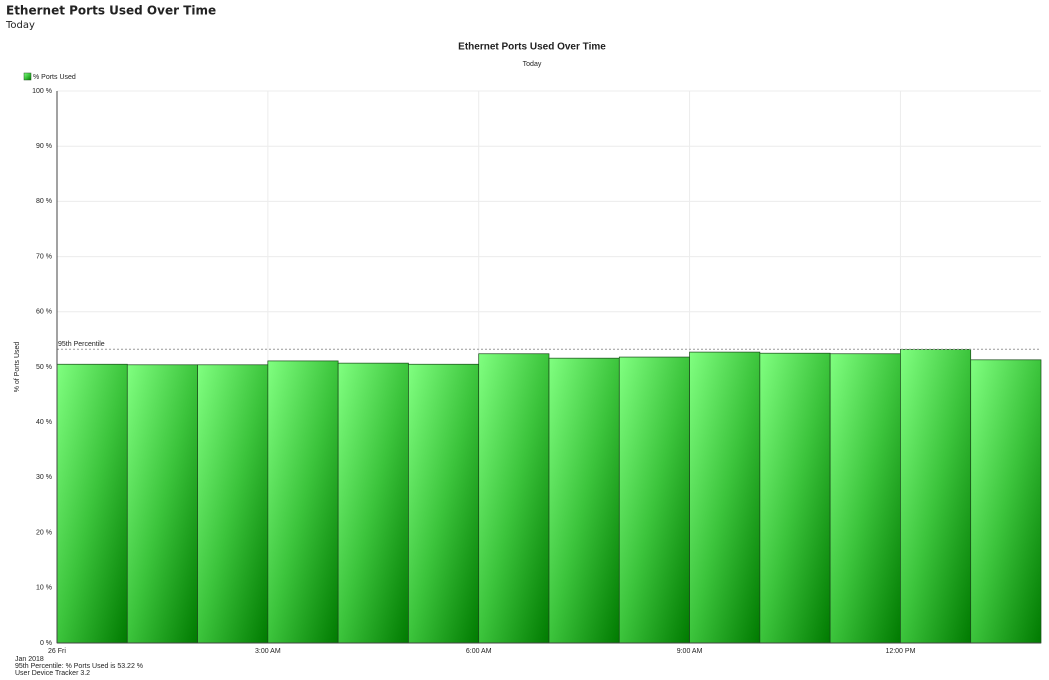 The image size is (1049, 680). What do you see at coordinates (44, 367) in the screenshot?
I see `y-tick-label: 50 %` at bounding box center [44, 367].